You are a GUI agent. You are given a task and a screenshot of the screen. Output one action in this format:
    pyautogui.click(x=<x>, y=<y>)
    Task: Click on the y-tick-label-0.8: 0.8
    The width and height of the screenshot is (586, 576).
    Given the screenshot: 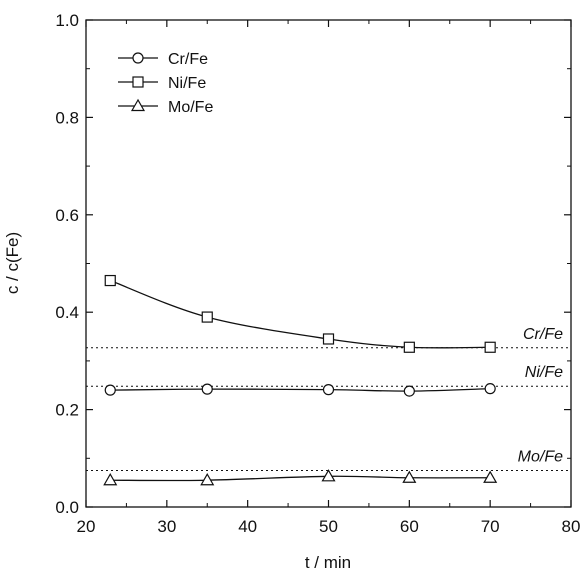 What is the action you would take?
    pyautogui.click(x=67, y=117)
    